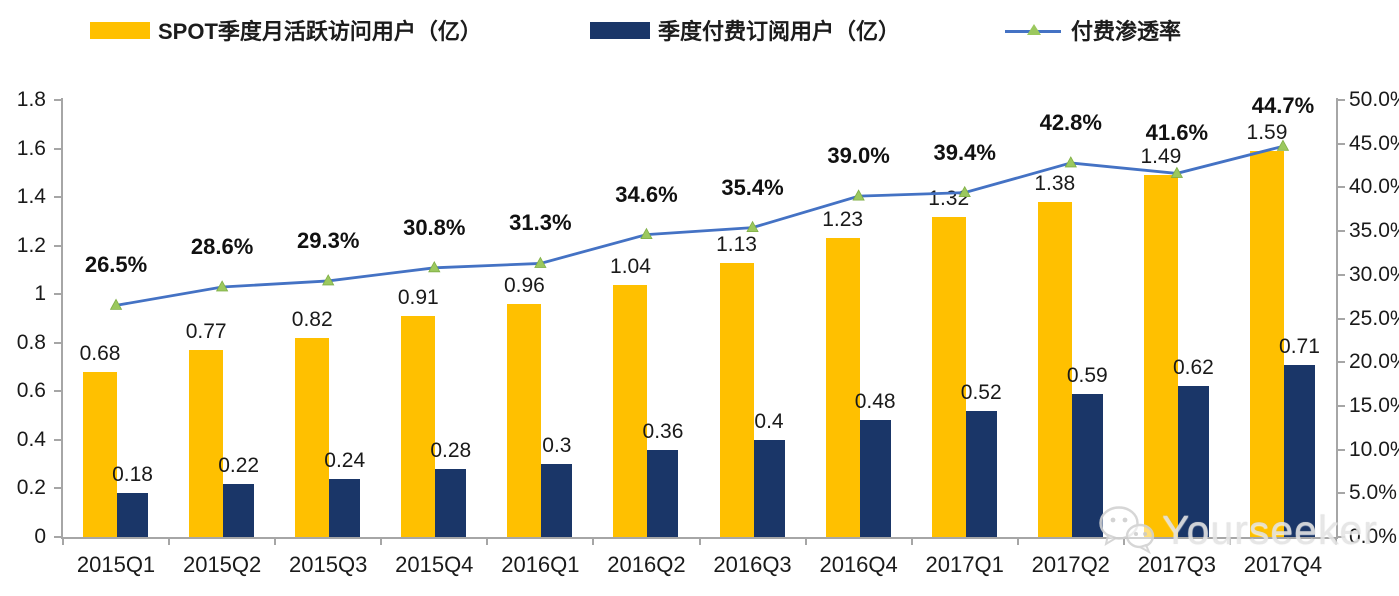 This screenshot has height=596, width=1399. I want to click on legend-label-subs: 季度付费订阅用户（亿）, so click(779, 31).